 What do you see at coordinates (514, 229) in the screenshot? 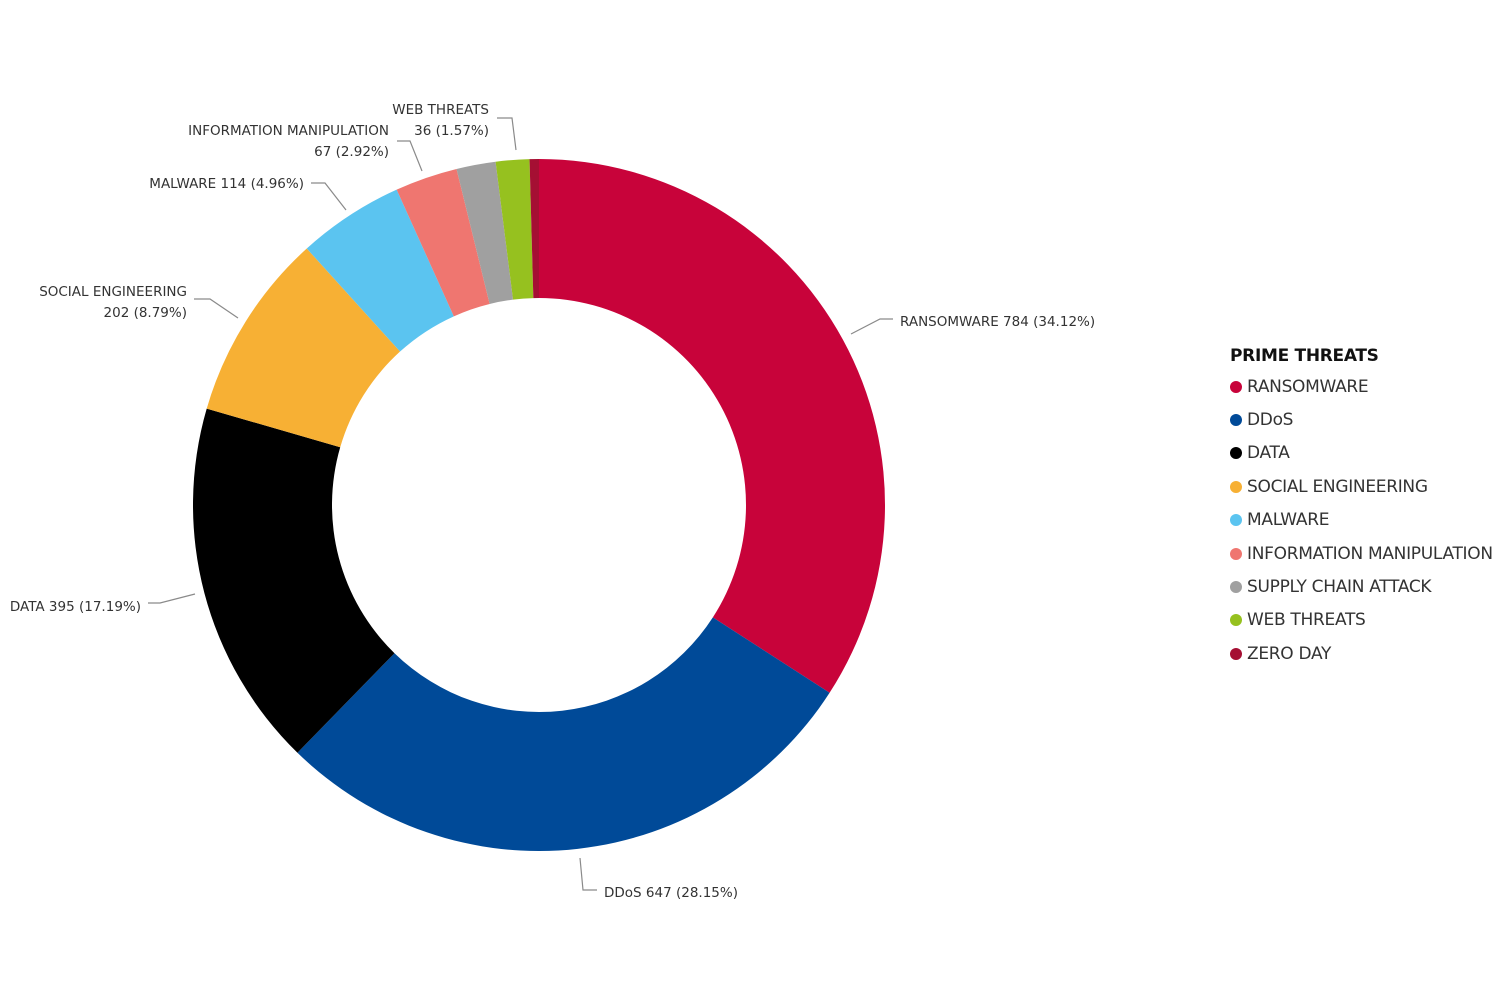
I see `slice-web-threats` at bounding box center [514, 229].